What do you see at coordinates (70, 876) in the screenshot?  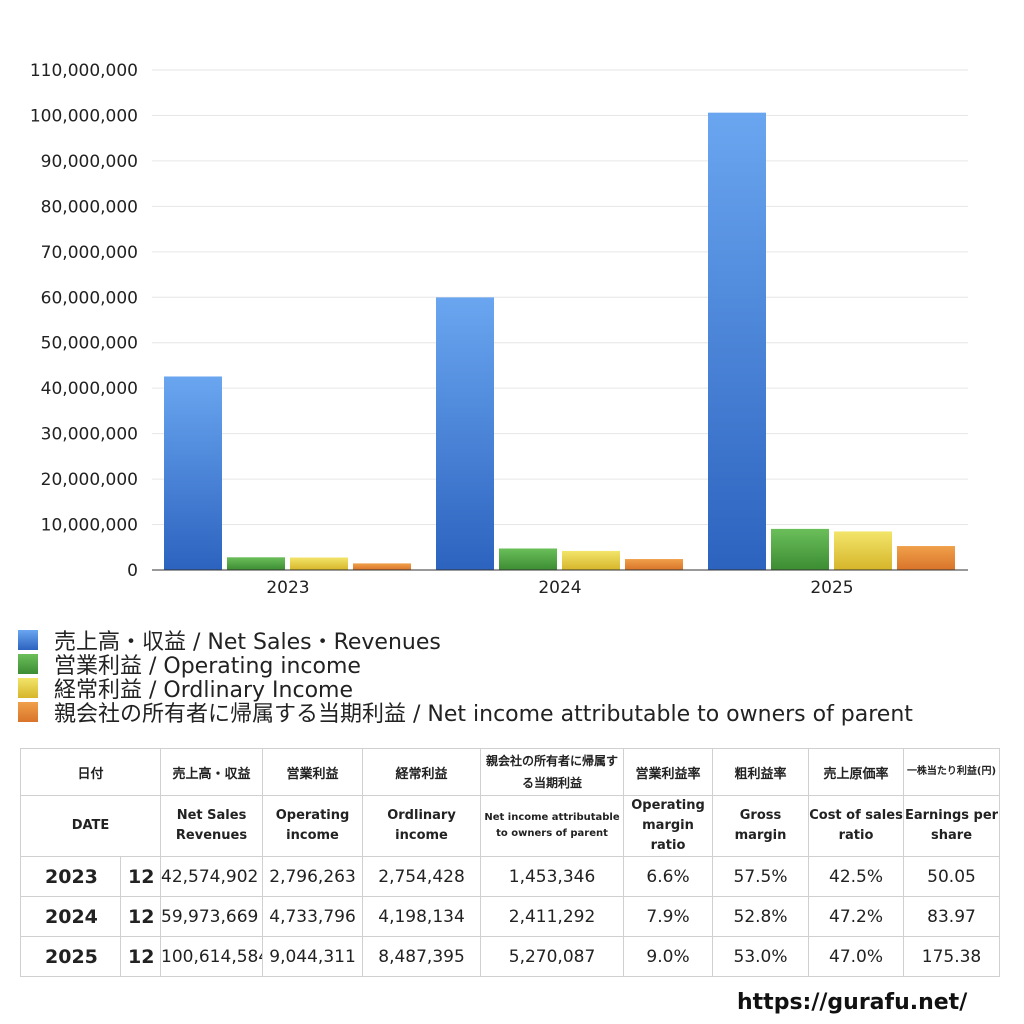 I see `cell-year: 2023` at bounding box center [70, 876].